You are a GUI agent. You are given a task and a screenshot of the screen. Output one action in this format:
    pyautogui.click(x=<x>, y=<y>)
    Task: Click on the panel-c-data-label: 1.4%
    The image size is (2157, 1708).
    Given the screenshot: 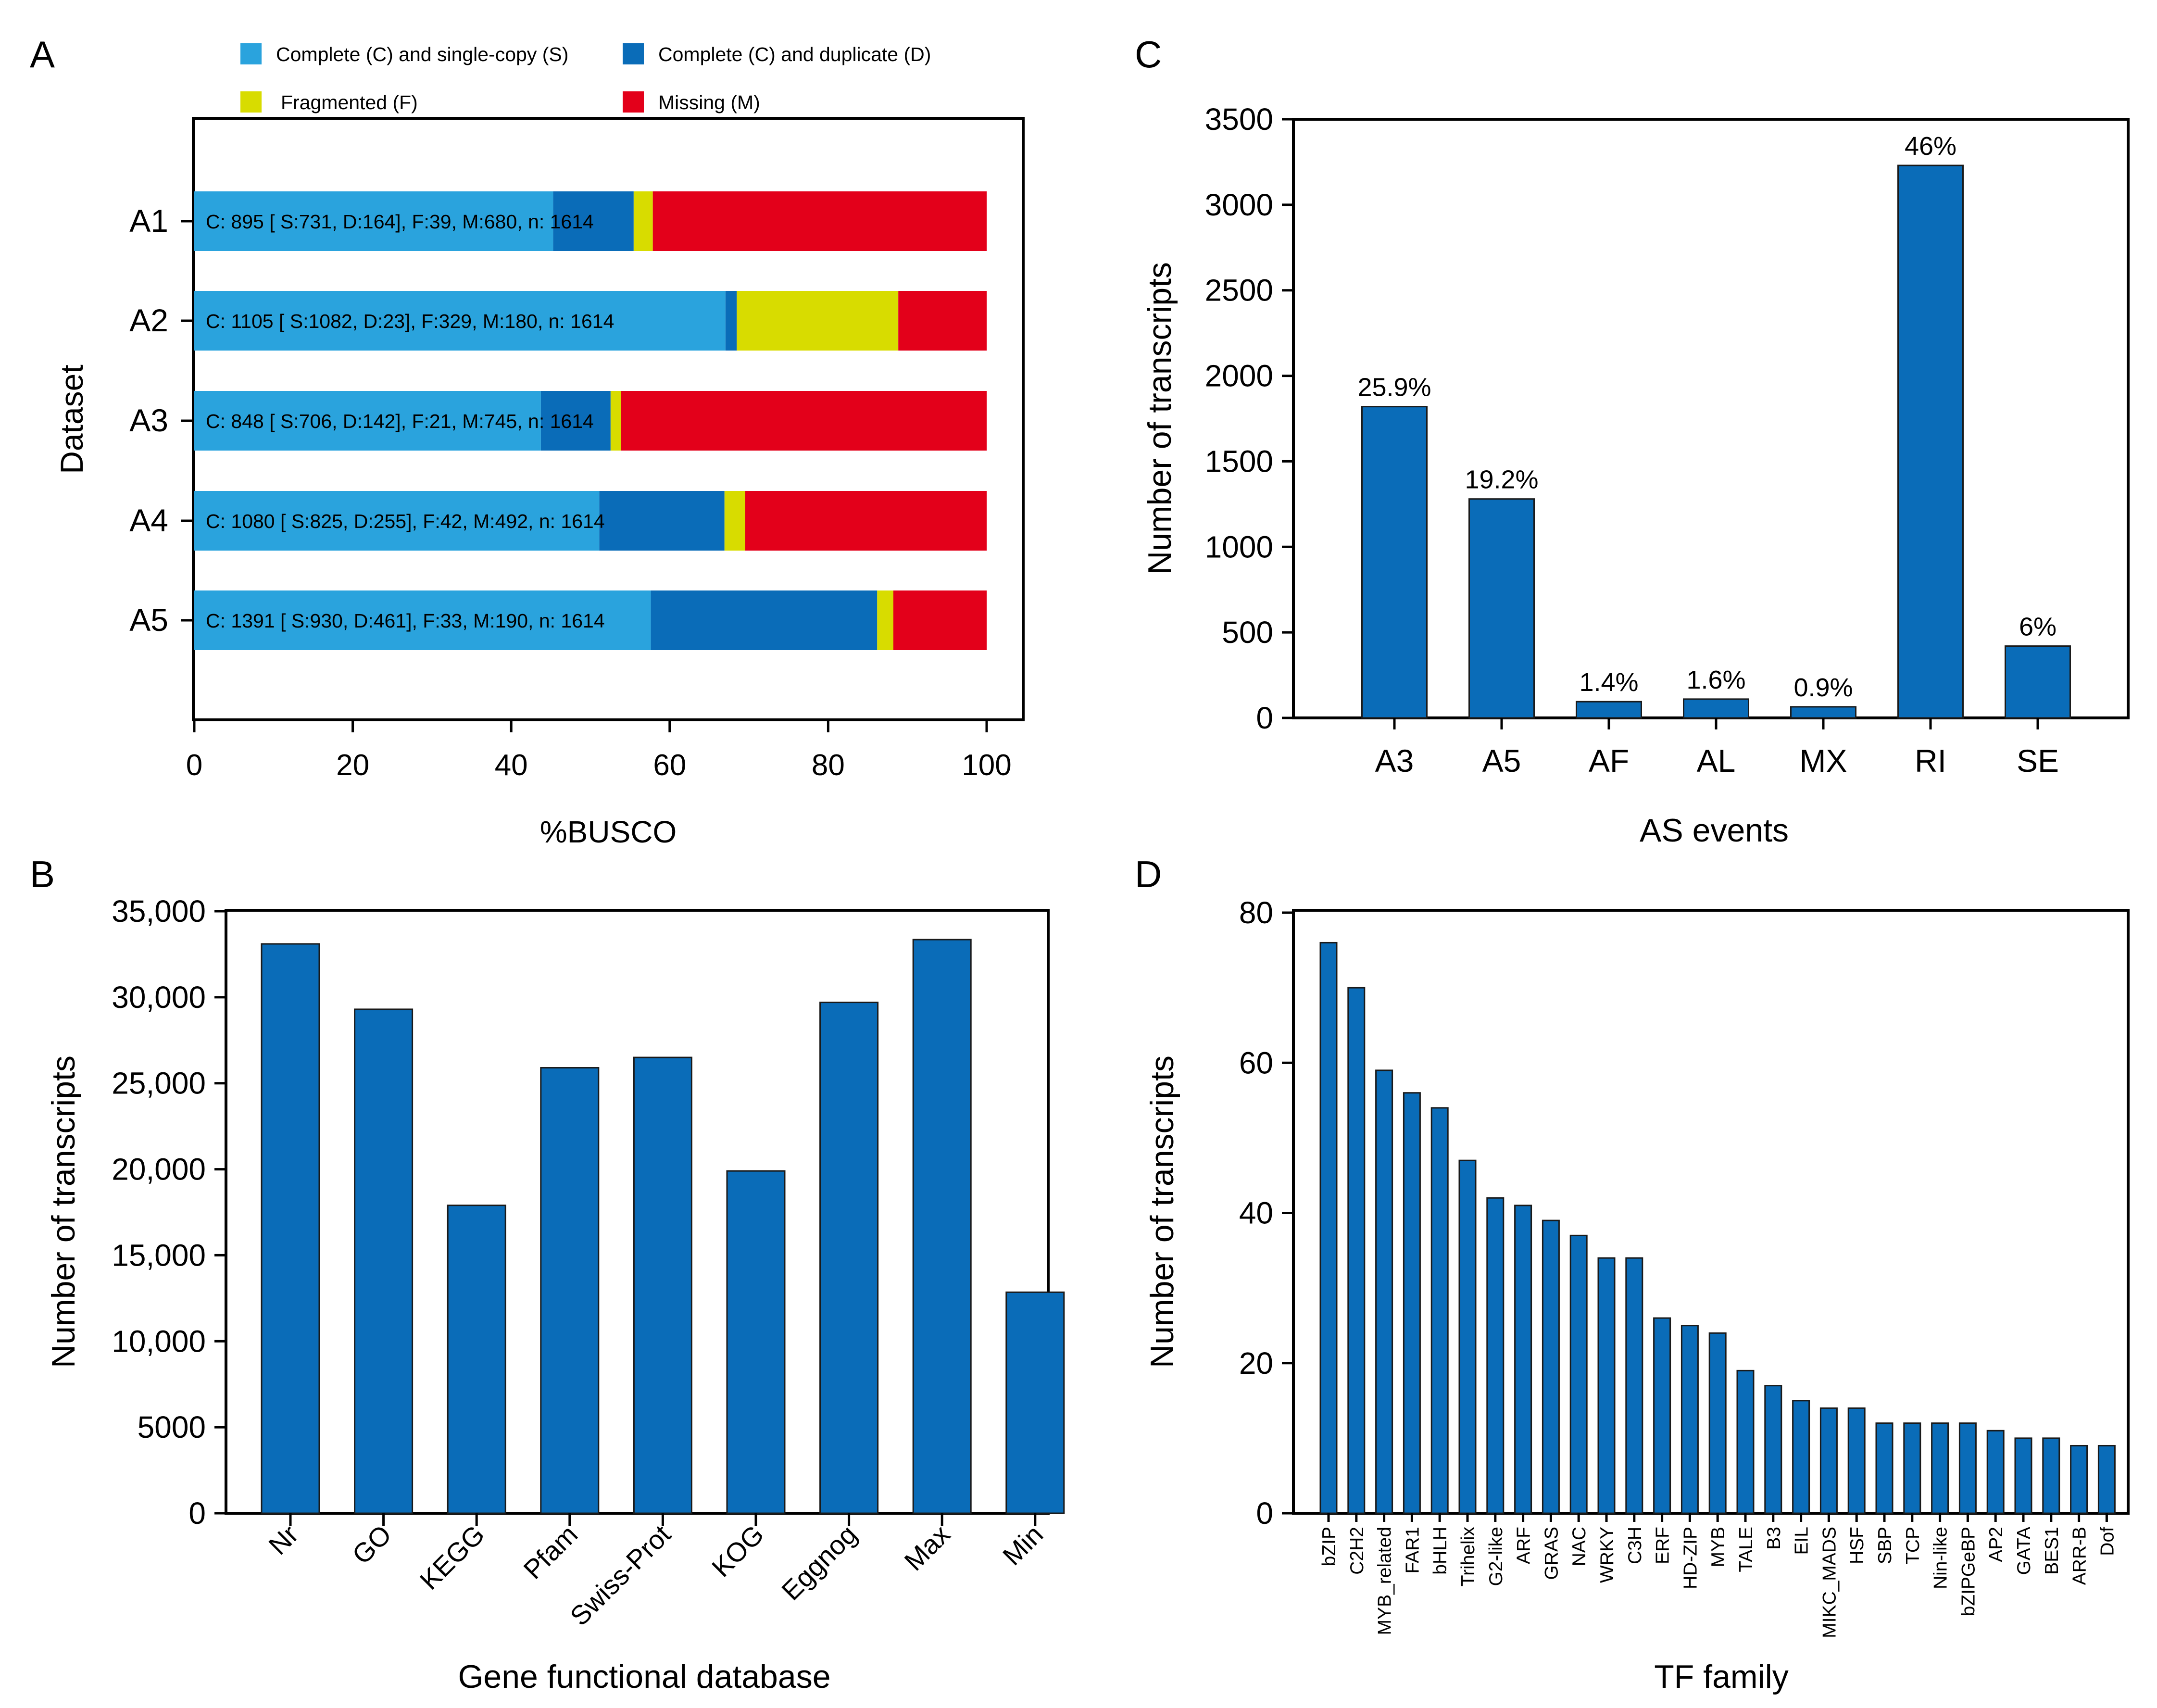 What is the action you would take?
    pyautogui.click(x=1608, y=682)
    